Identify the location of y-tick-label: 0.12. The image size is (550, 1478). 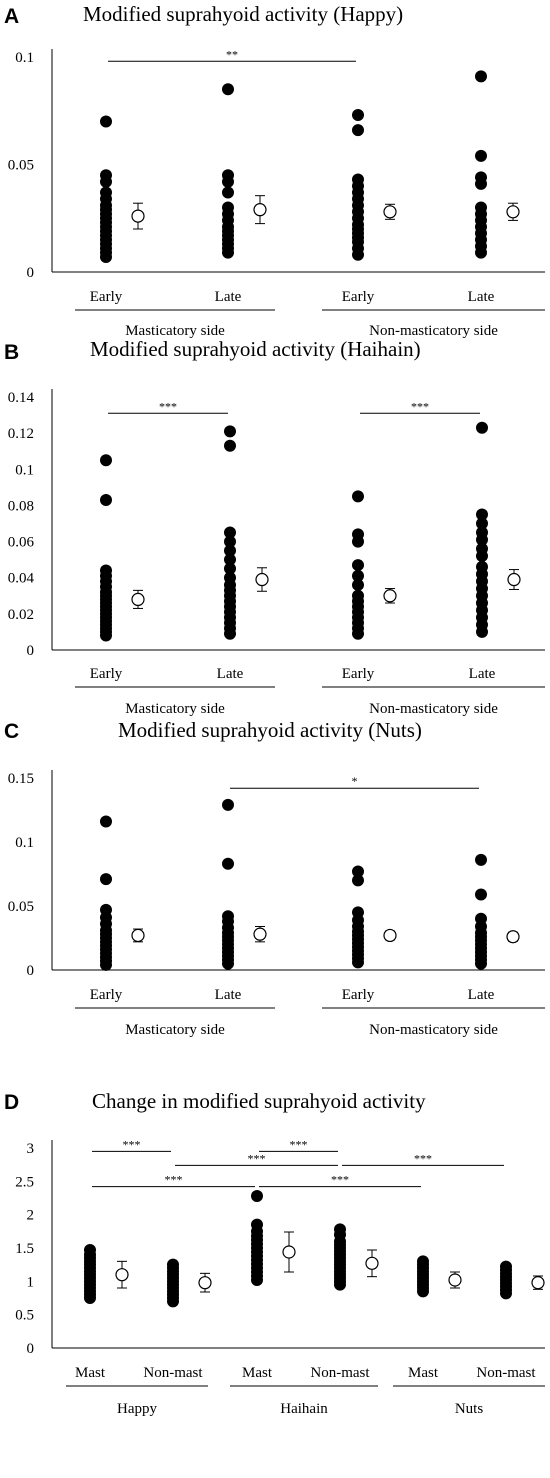
(21, 434).